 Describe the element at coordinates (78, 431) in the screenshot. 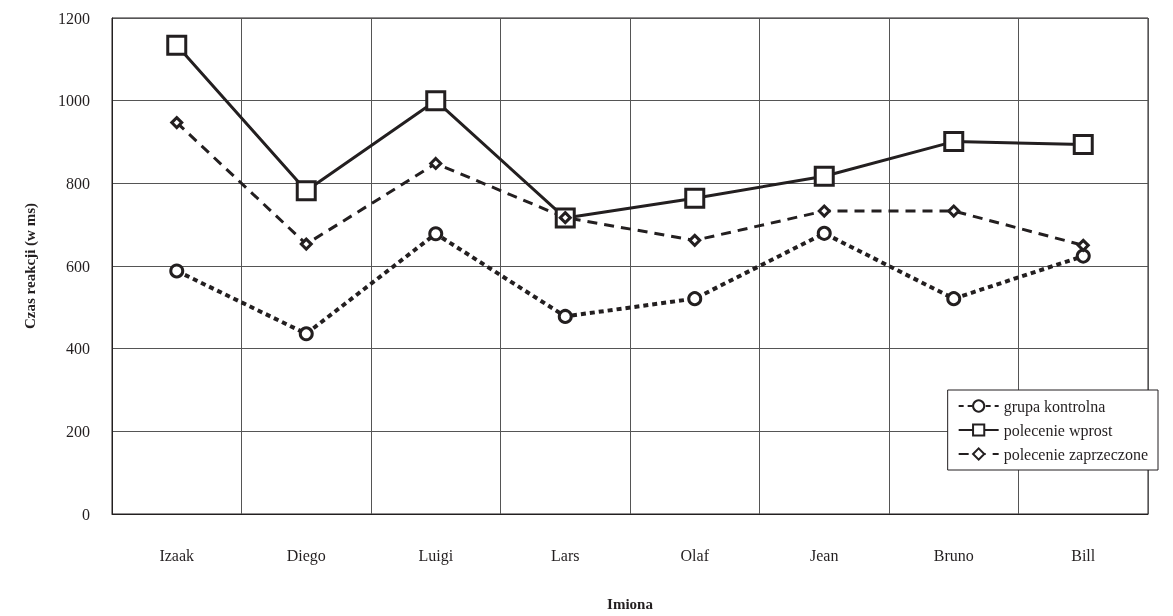

I see `y-tick-label: 200` at that location.